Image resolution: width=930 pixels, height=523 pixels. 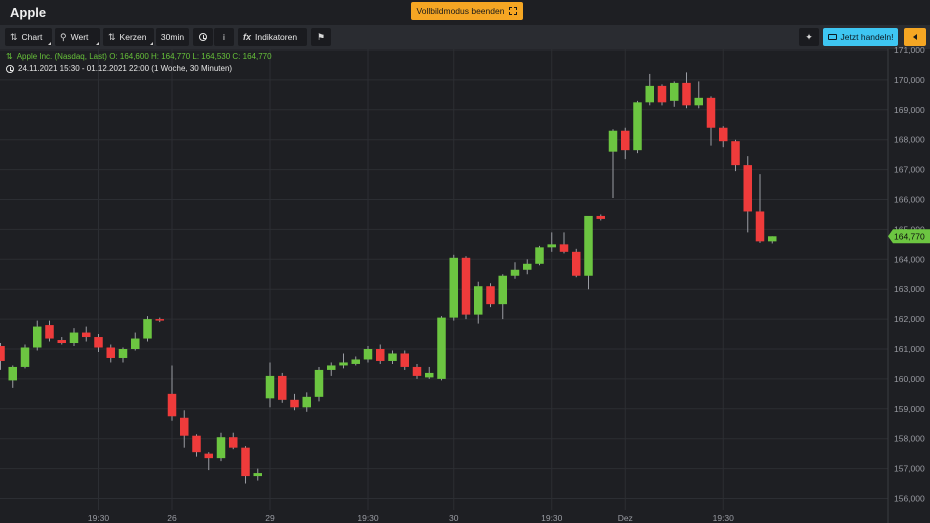 I want to click on value-search-button: ⚲ Wert, so click(x=77, y=37).